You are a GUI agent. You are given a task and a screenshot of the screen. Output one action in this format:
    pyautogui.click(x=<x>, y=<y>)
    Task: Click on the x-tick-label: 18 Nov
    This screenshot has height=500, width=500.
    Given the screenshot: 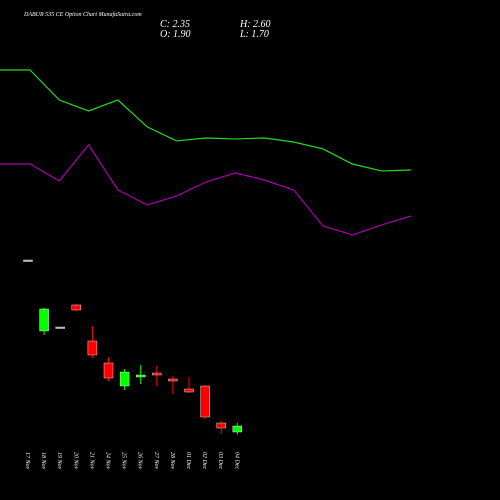 What is the action you would take?
    pyautogui.click(x=43, y=461)
    